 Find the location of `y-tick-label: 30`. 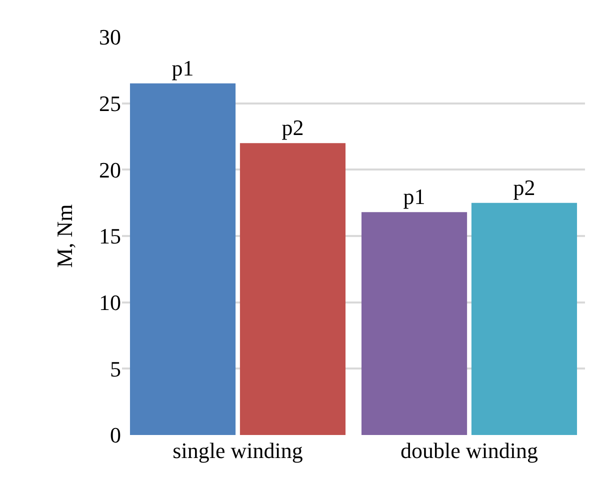

y-tick-label: 30 is located at coordinates (110, 37).